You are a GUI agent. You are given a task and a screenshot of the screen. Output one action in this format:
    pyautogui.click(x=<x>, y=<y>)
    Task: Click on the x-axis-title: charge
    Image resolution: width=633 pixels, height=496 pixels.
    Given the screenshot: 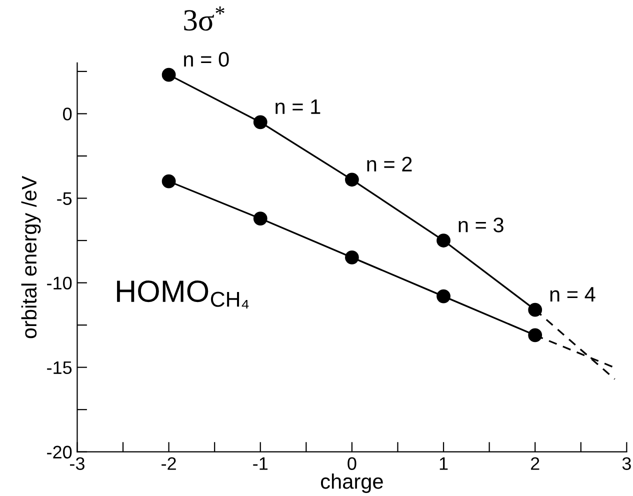 What is the action you would take?
    pyautogui.click(x=351, y=483)
    